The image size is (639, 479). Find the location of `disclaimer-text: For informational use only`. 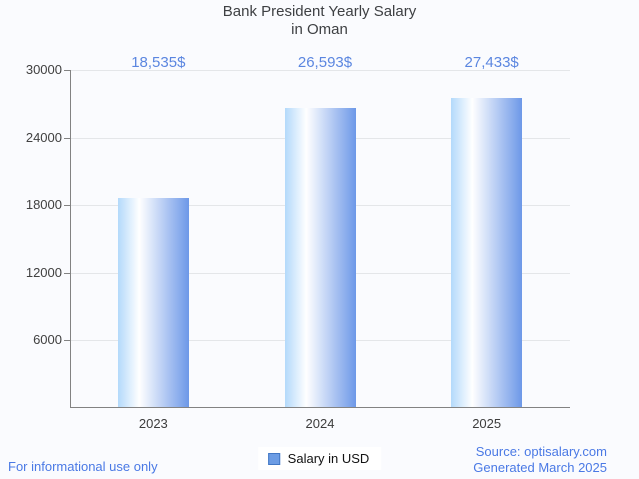

disclaimer-text: For informational use only is located at coordinates (83, 466).